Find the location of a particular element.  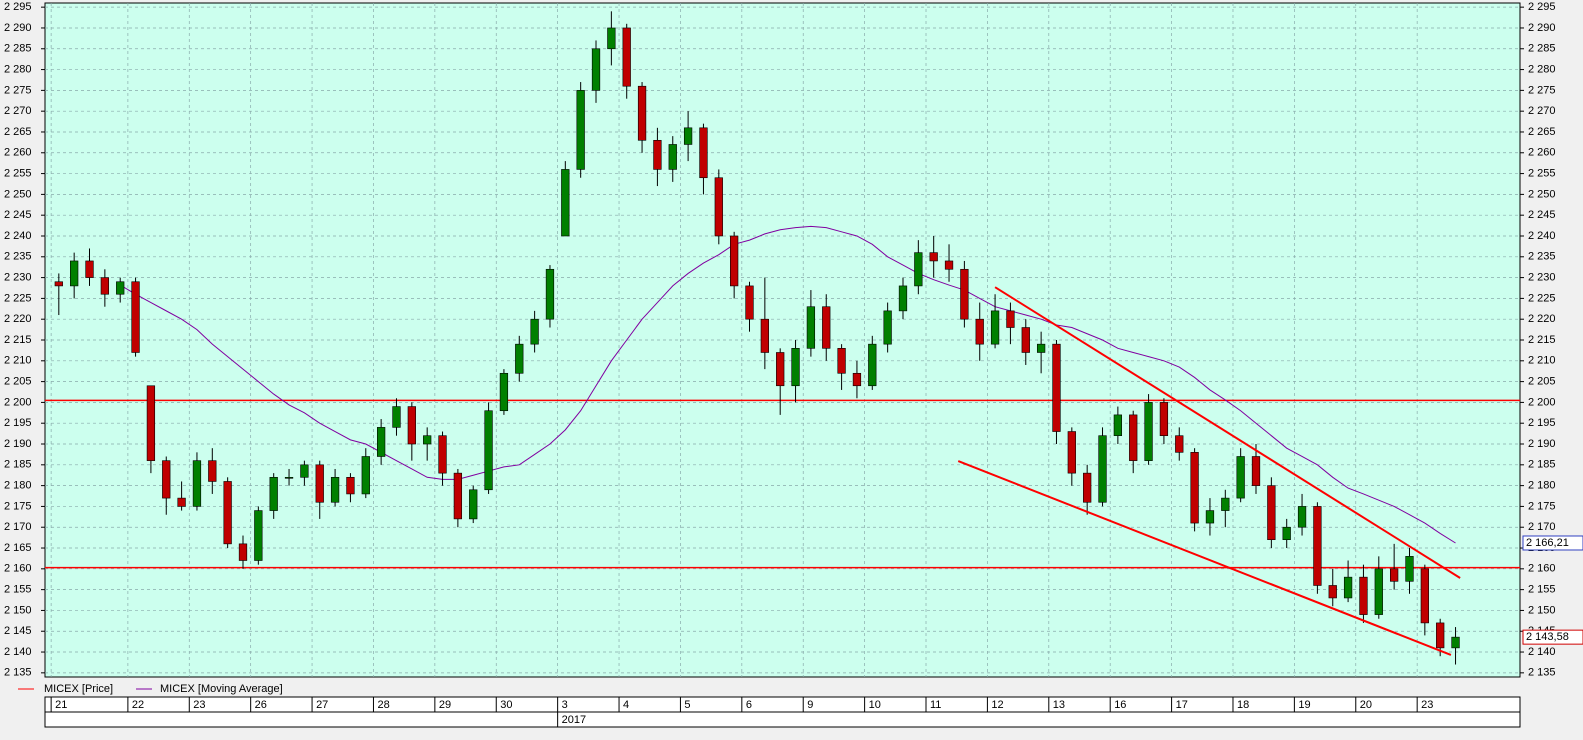

date-label: 10 is located at coordinates (875, 705).